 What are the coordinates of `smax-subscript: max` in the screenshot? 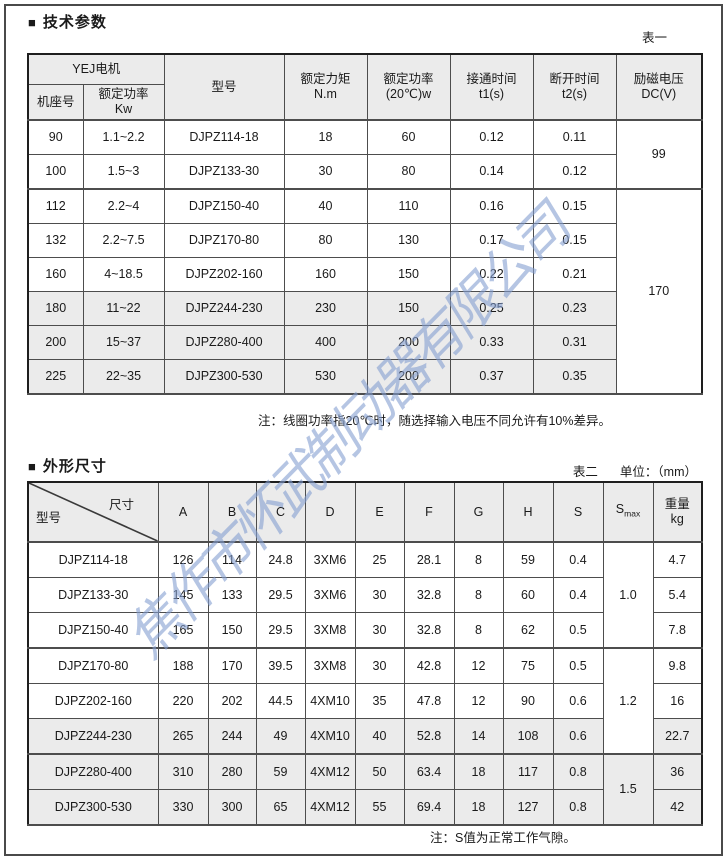 It's located at (632, 513).